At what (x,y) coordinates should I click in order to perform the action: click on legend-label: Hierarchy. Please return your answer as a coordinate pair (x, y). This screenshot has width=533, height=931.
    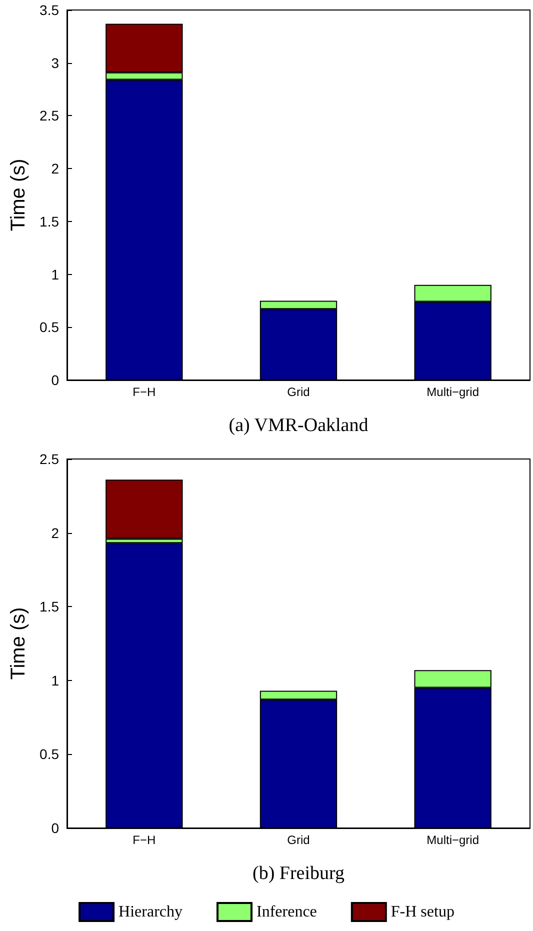
    Looking at the image, I should click on (150, 912).